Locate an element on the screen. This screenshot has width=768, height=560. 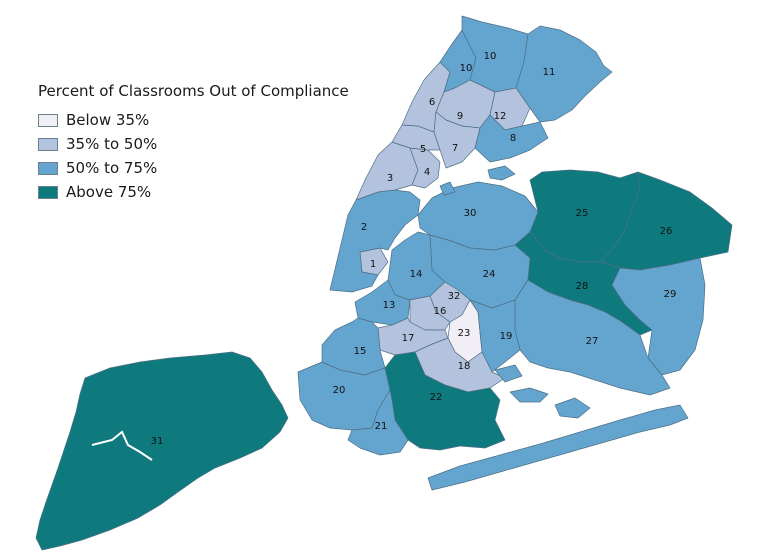
district-label-19: 19 is located at coordinates (506, 336).